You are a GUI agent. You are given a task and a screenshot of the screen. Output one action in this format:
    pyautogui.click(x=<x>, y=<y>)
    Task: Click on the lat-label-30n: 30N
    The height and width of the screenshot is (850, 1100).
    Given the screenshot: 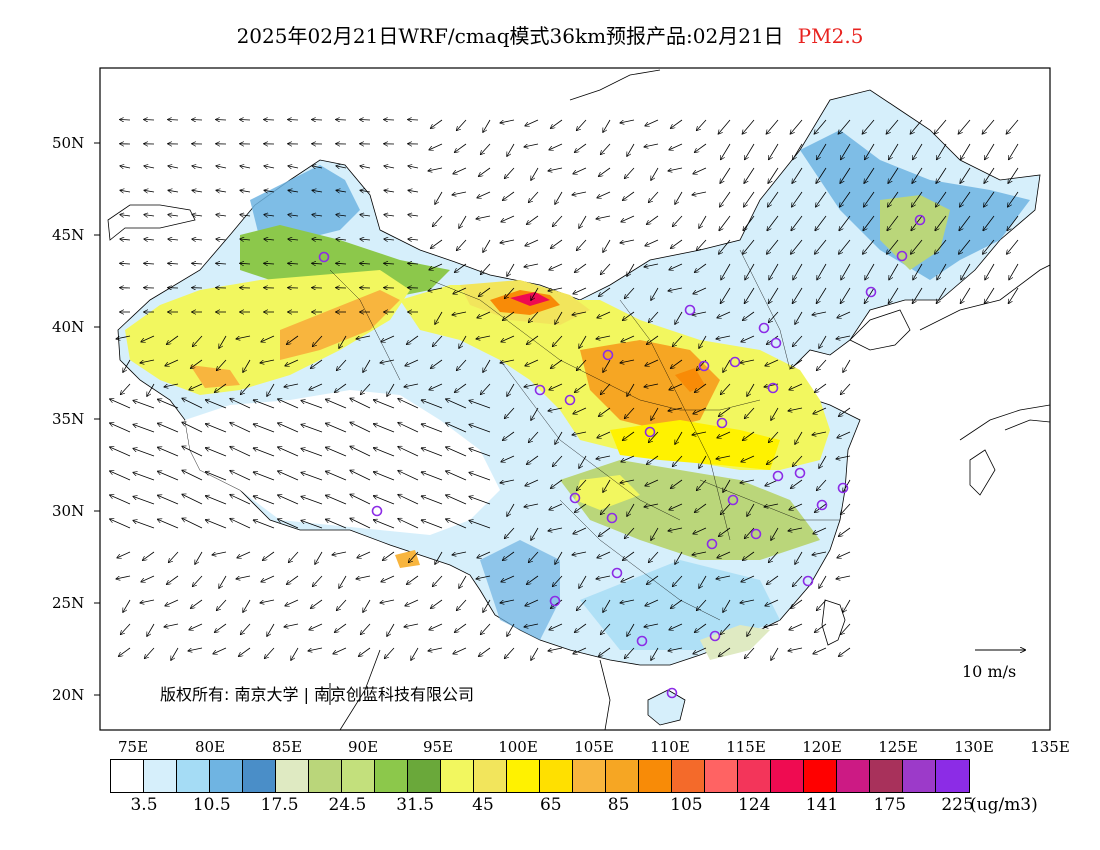 What is the action you would take?
    pyautogui.click(x=68, y=511)
    